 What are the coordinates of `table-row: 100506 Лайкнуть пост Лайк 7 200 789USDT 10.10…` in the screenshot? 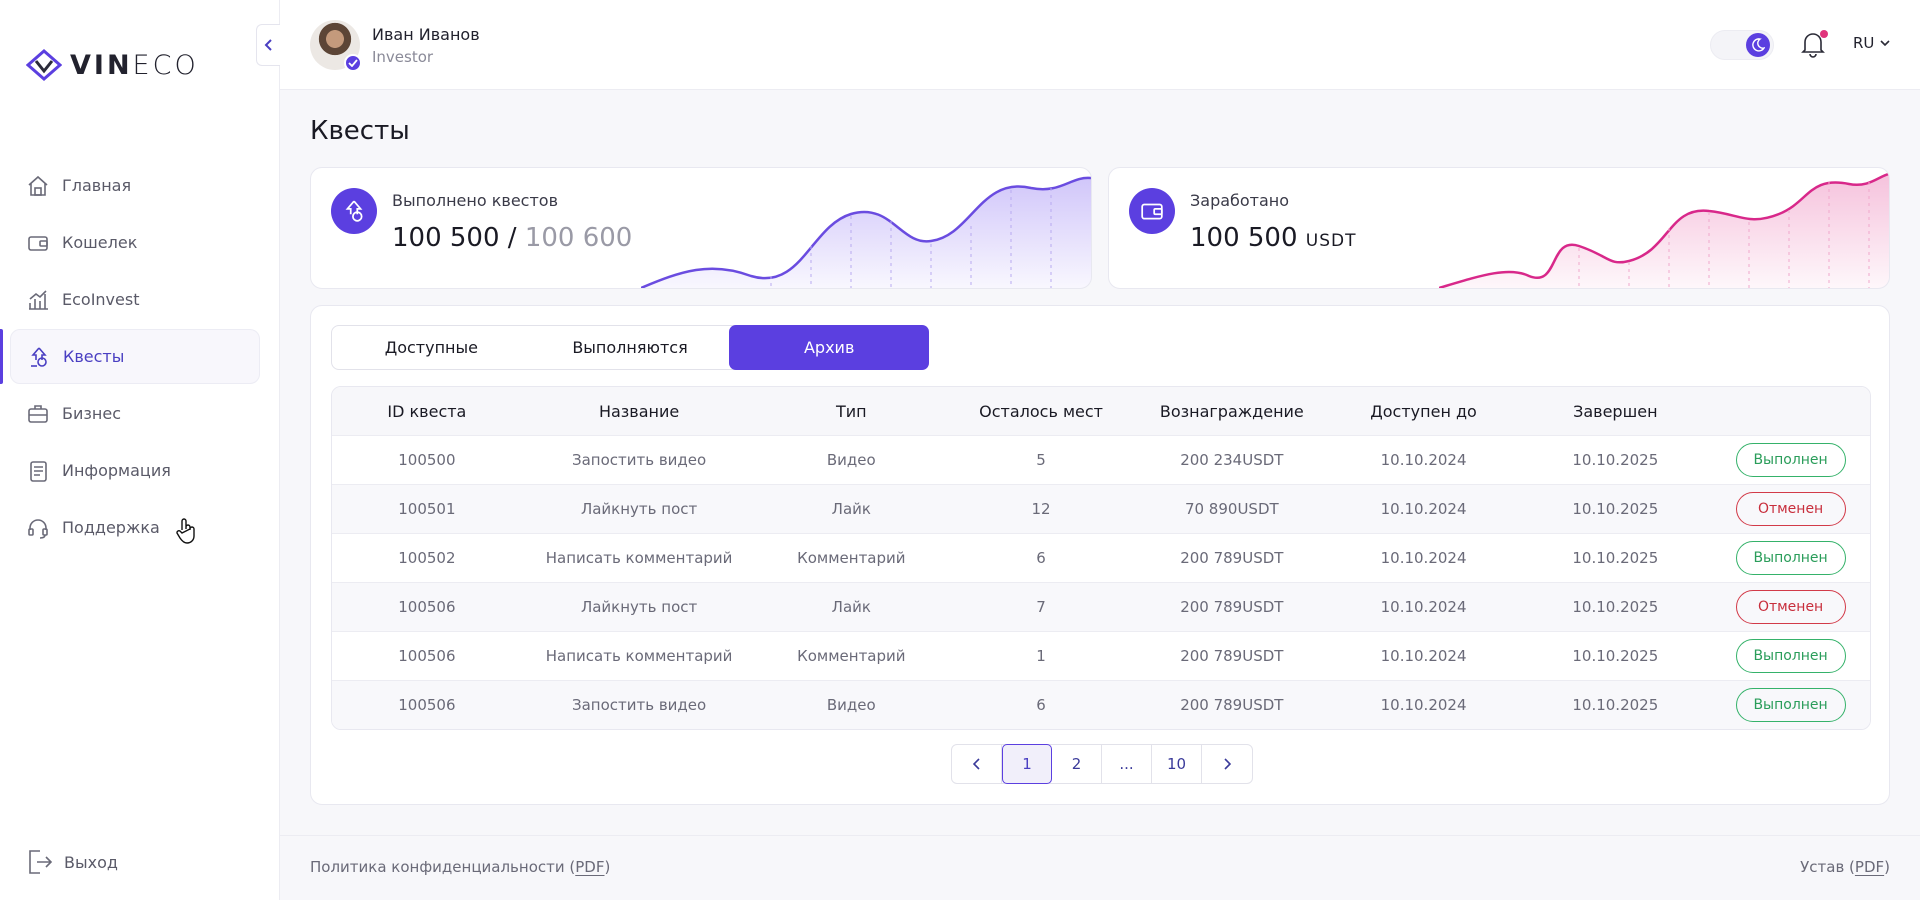 It's located at (1101, 606).